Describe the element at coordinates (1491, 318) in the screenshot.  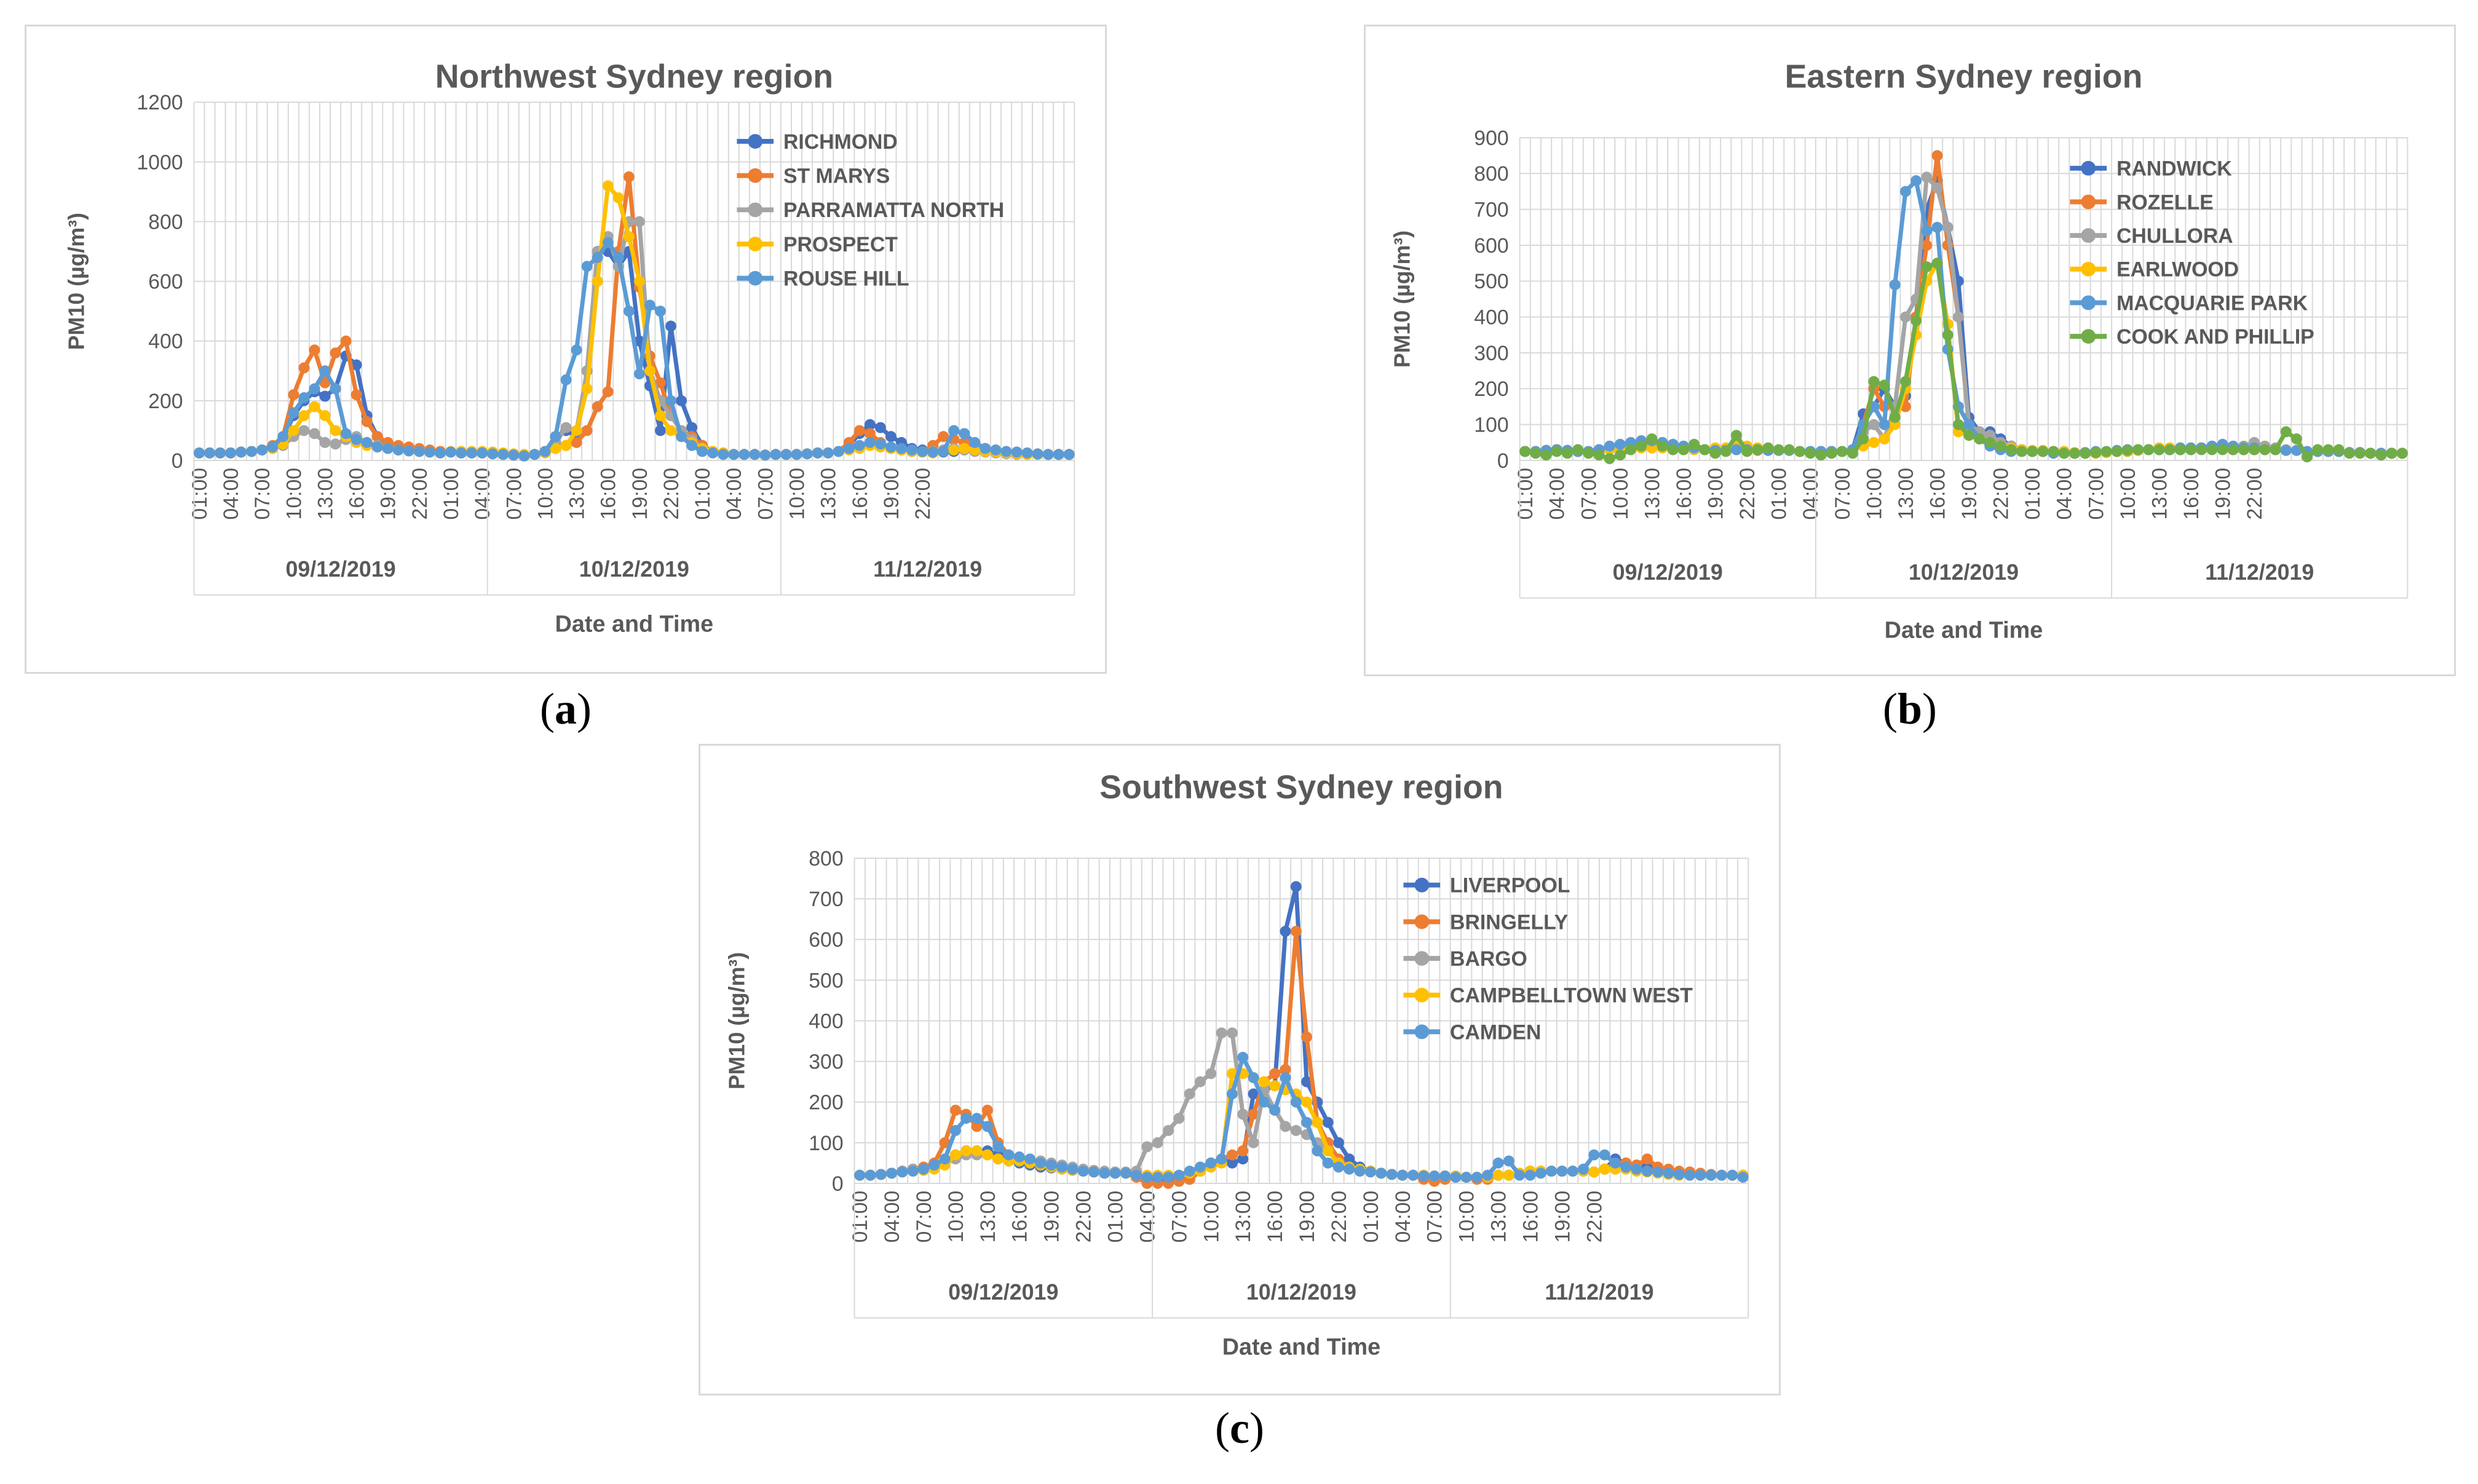
I see `y-tick-label: 400` at that location.